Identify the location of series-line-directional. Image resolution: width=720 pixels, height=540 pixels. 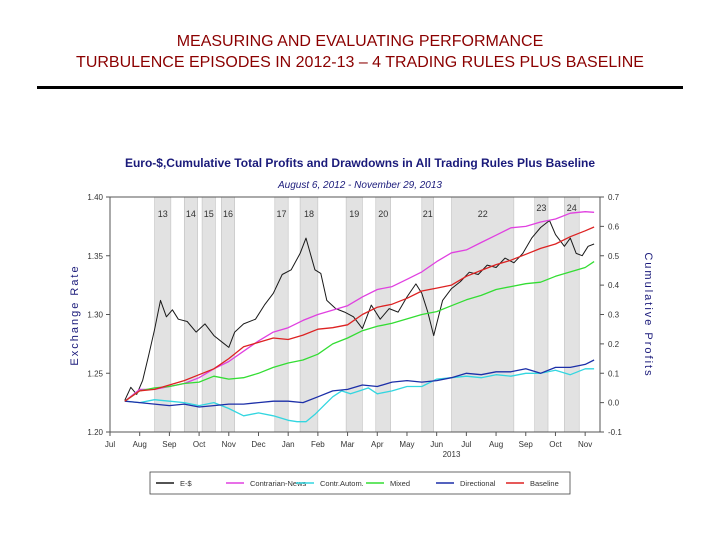
(359, 383).